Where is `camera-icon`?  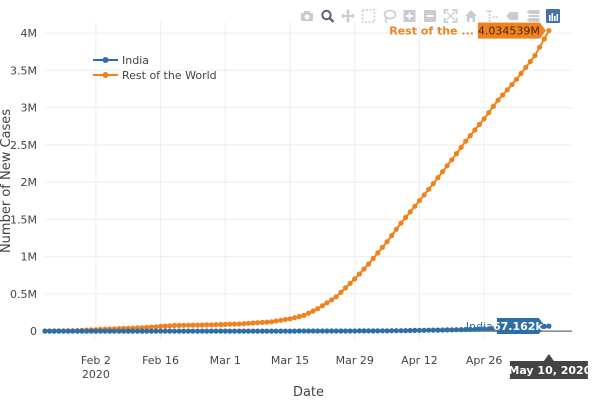 camera-icon is located at coordinates (307, 16).